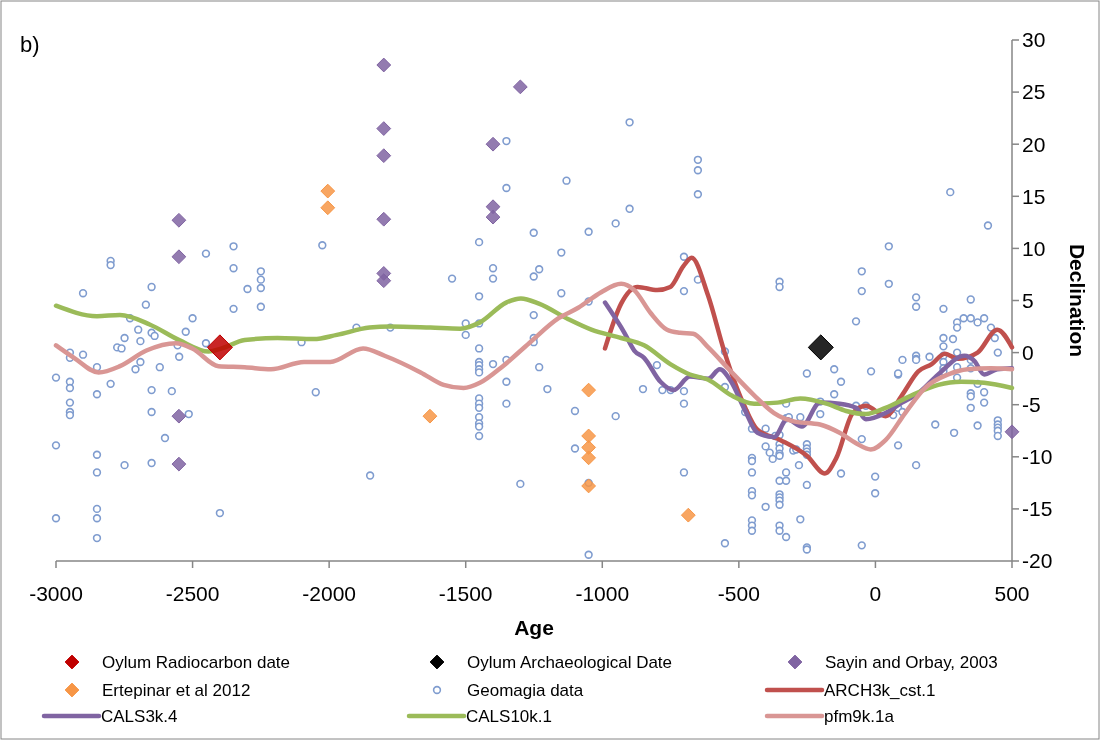 The width and height of the screenshot is (1100, 740). What do you see at coordinates (1034, 92) in the screenshot?
I see `y-tick-label: 25` at bounding box center [1034, 92].